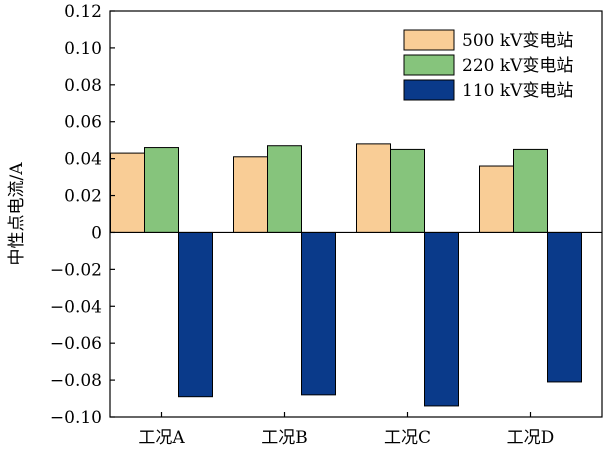 The width and height of the screenshot is (606, 450). Describe the element at coordinates (284, 189) in the screenshot. I see `bar-220-kV变电站-工况B` at that location.